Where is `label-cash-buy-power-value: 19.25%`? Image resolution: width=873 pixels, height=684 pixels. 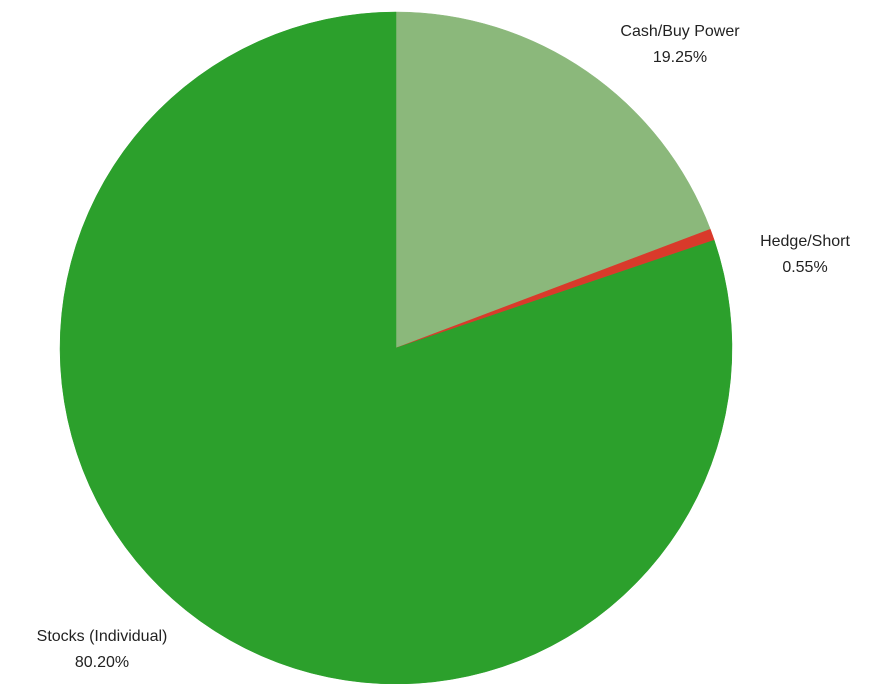 label-cash-buy-power-value: 19.25% is located at coordinates (680, 57).